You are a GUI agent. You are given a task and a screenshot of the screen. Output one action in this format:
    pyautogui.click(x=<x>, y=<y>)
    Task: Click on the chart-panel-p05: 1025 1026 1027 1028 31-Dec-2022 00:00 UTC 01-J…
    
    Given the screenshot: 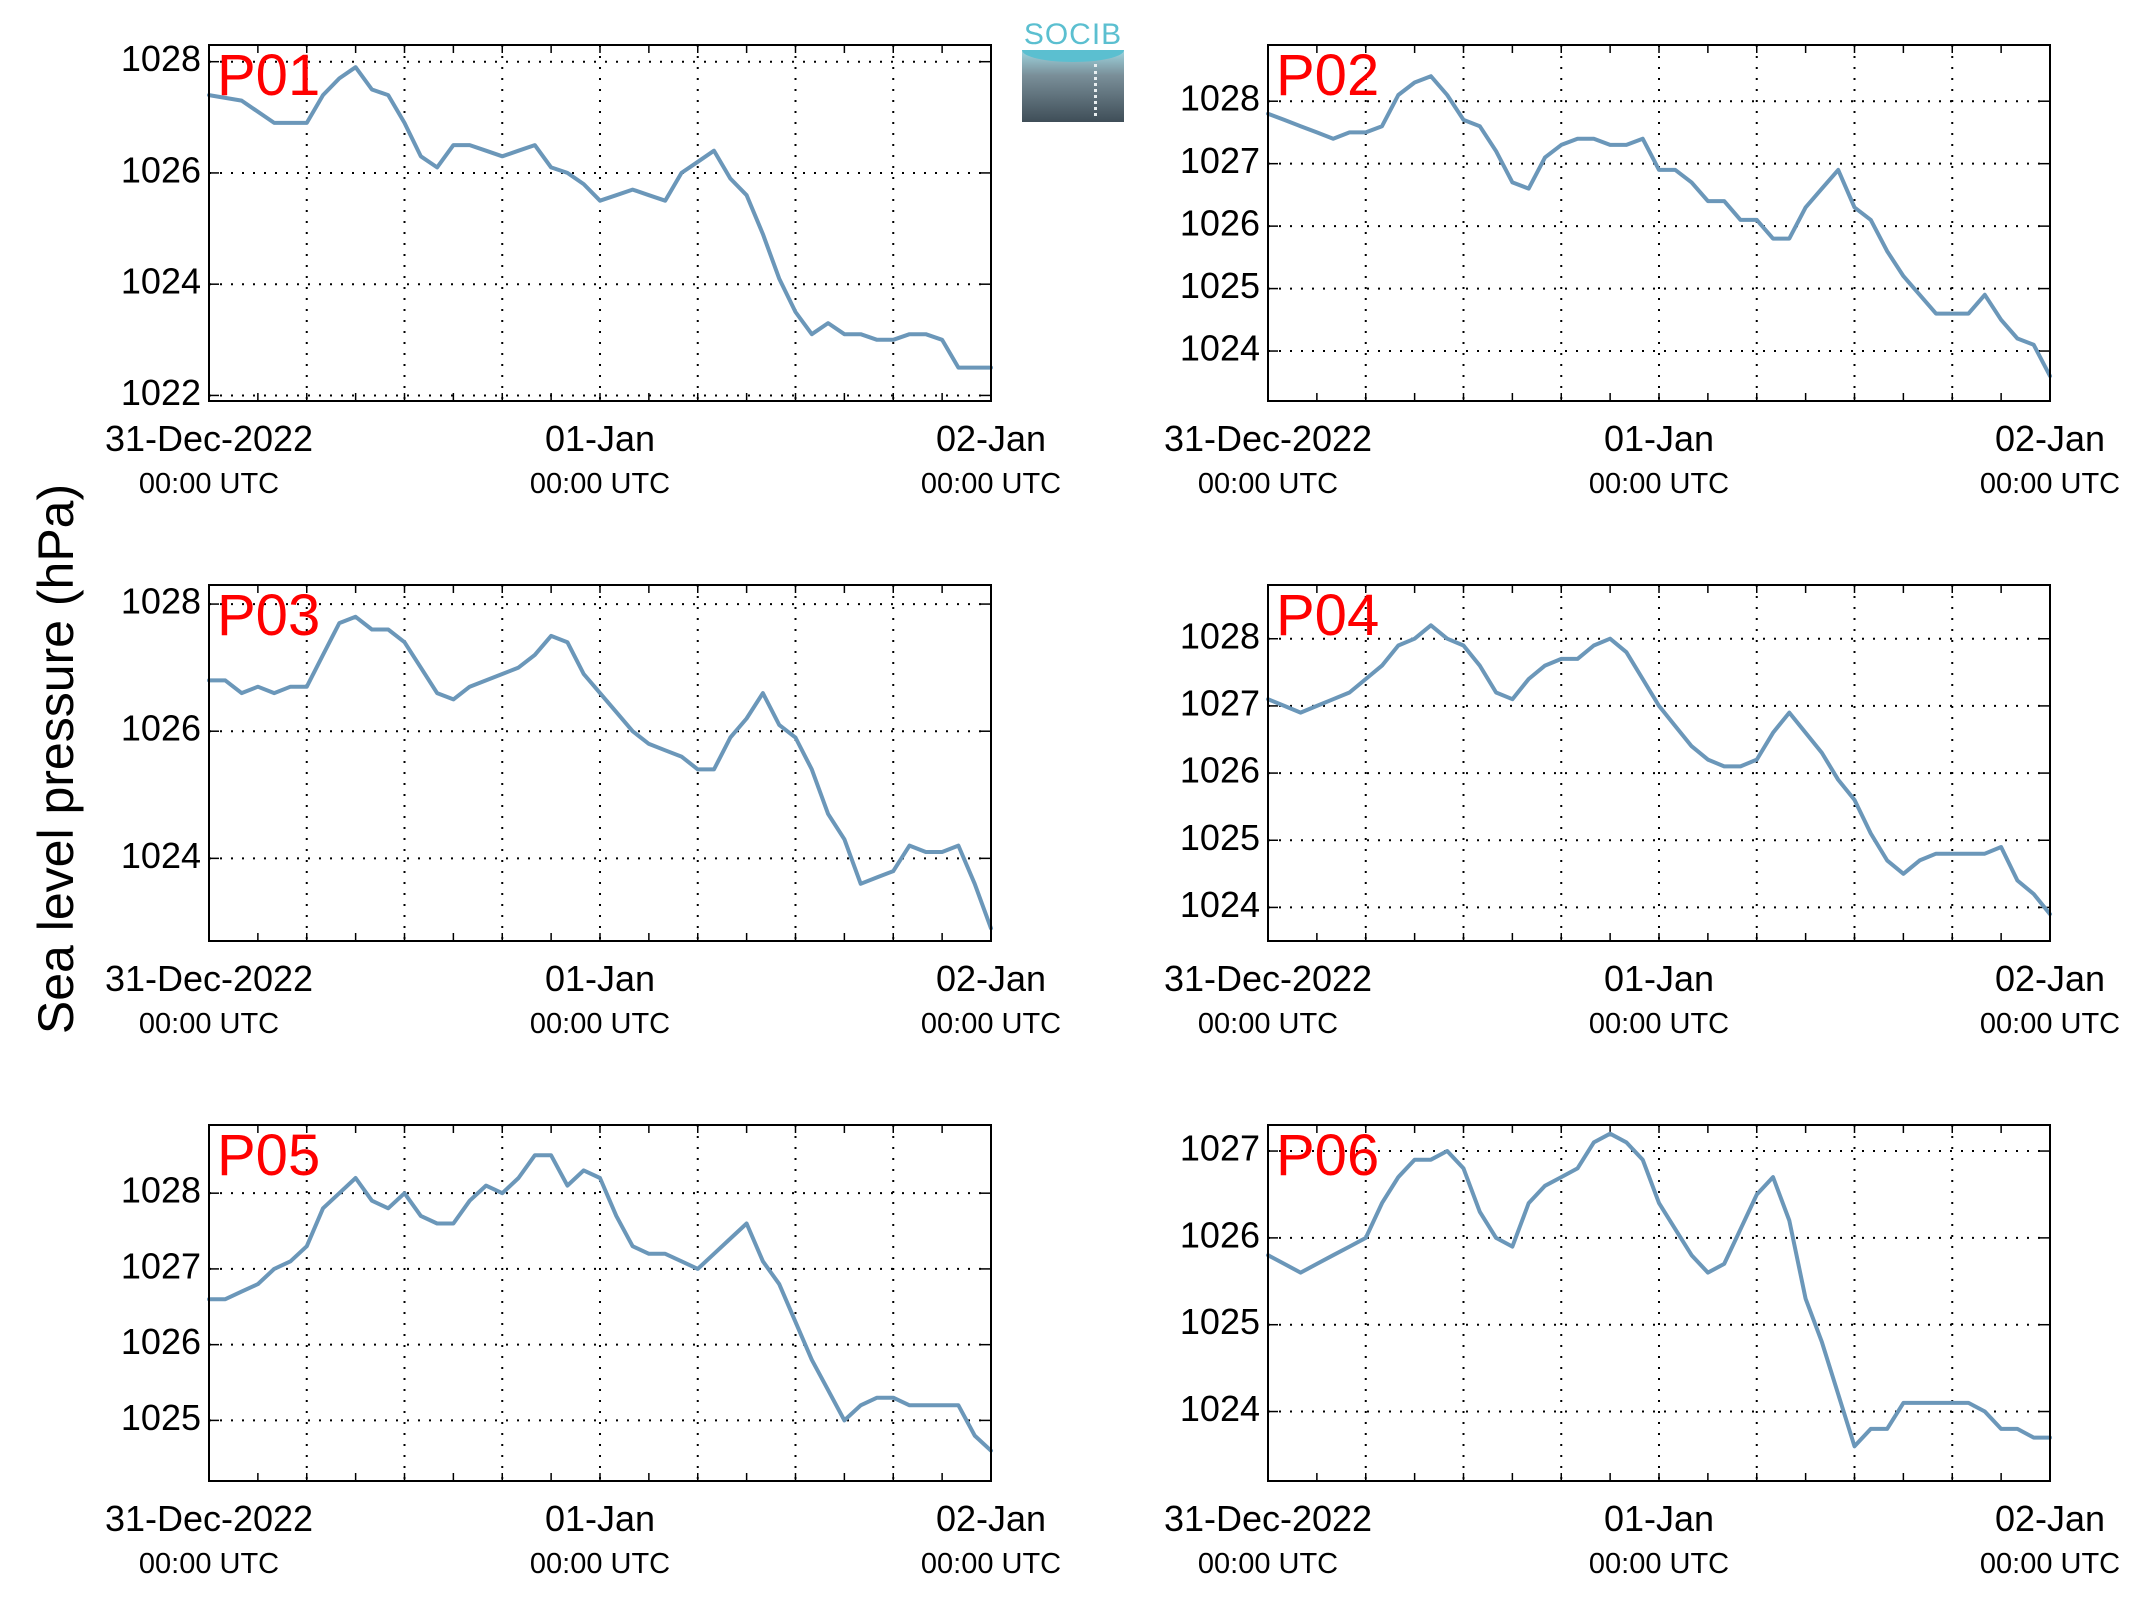 What is the action you would take?
    pyautogui.click(x=583, y=1351)
    